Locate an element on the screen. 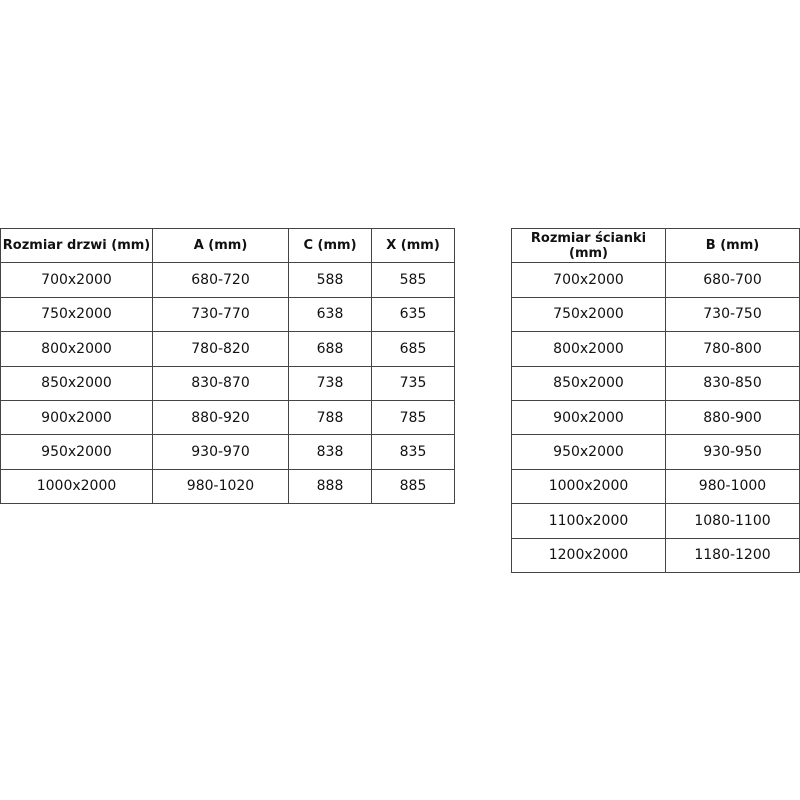 The height and width of the screenshot is (800, 800). table-row: 800x2000 780-820 688 685 is located at coordinates (227, 349).